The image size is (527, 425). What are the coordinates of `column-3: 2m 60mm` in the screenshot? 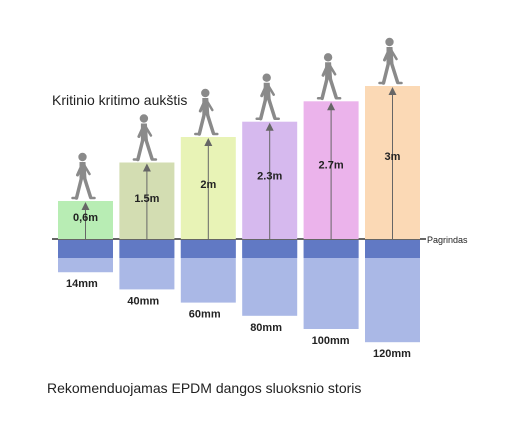 It's located at (208, 204).